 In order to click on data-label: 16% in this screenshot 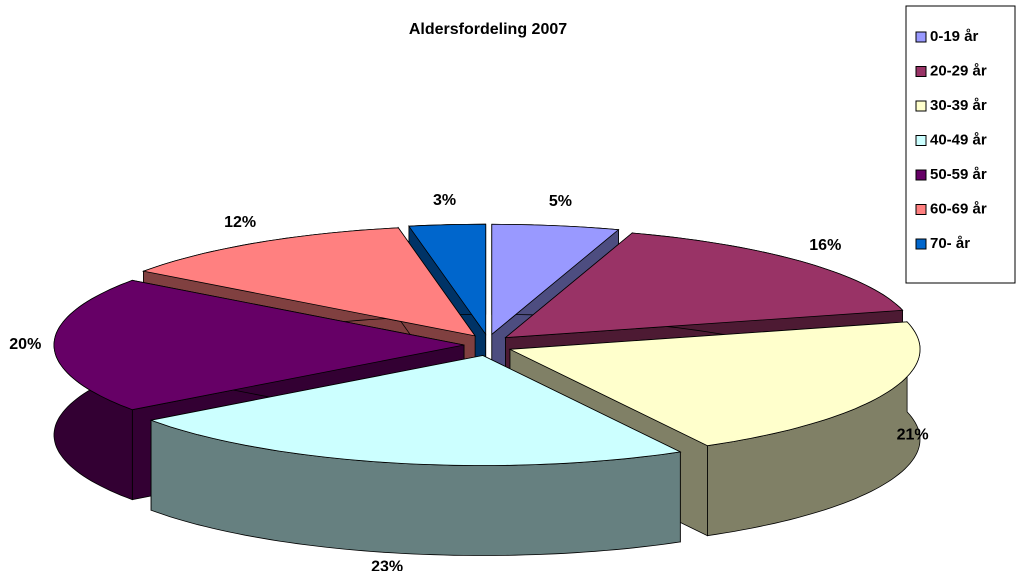, I will do `click(825, 245)`.